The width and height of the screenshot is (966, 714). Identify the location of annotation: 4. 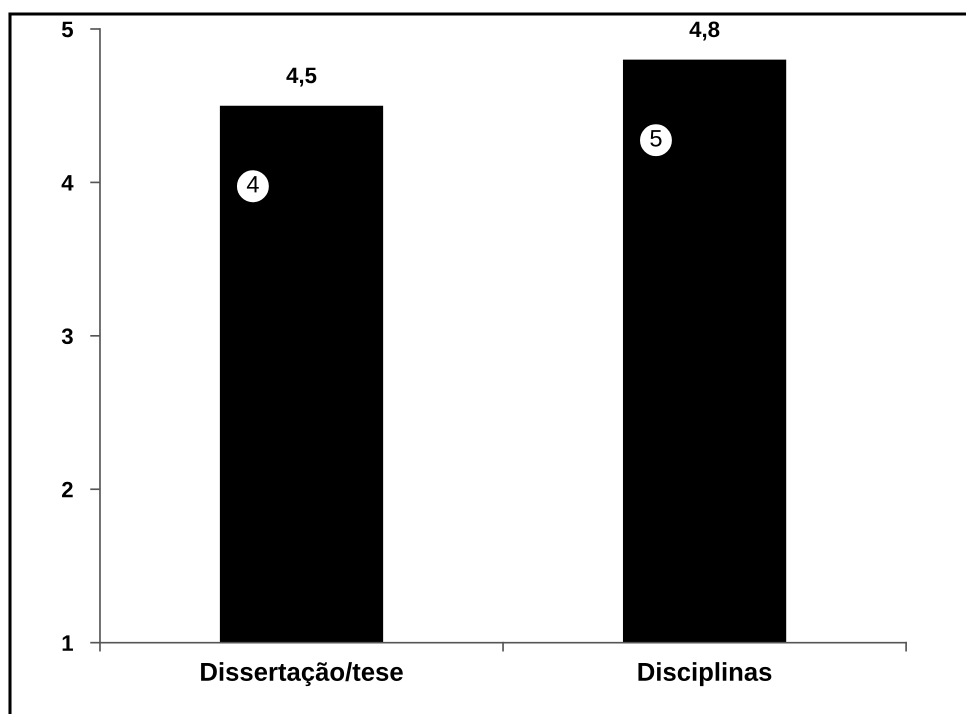
(252, 184).